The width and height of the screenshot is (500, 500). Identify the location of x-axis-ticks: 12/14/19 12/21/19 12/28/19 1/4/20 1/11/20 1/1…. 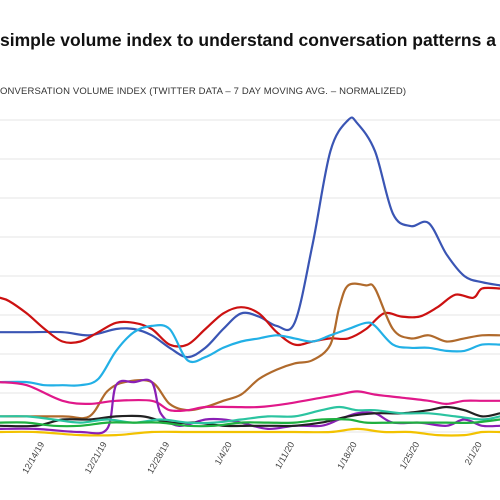
(252, 457).